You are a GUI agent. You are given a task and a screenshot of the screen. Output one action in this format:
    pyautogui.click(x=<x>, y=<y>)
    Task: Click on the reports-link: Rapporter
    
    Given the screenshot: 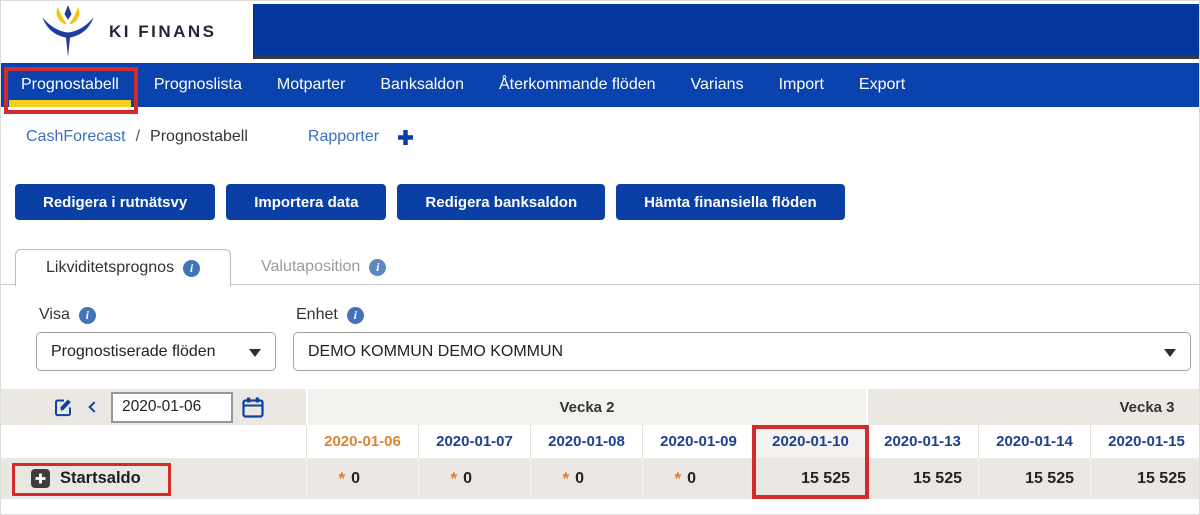 What is the action you would take?
    pyautogui.click(x=343, y=136)
    